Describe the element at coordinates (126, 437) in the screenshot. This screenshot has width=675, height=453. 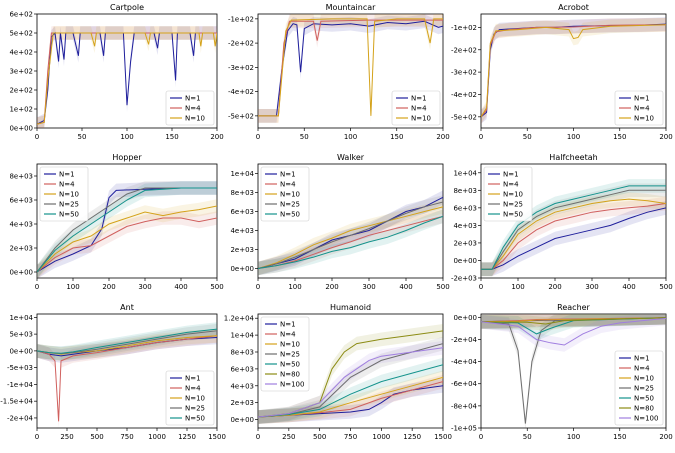
I see `x-tick-label: 750` at that location.